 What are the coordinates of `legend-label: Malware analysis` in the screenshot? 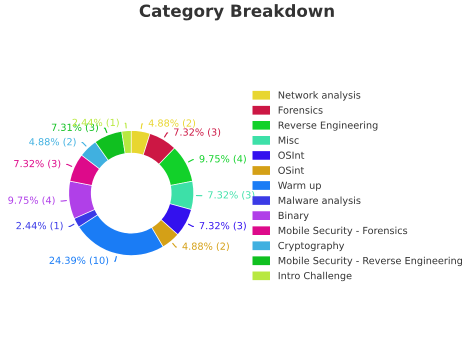 It's located at (319, 201).